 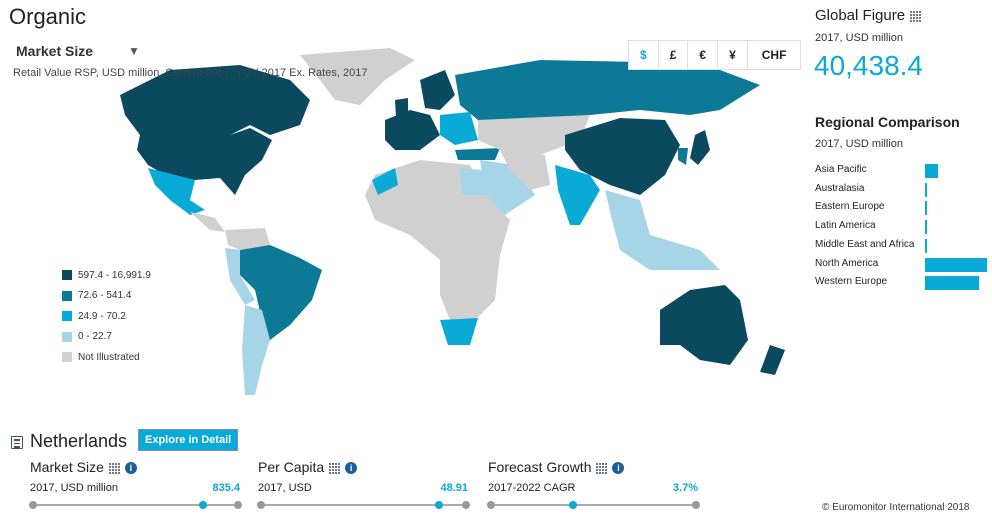 What do you see at coordinates (902, 208) in the screenshot?
I see `regional-row: Eastern Europe` at bounding box center [902, 208].